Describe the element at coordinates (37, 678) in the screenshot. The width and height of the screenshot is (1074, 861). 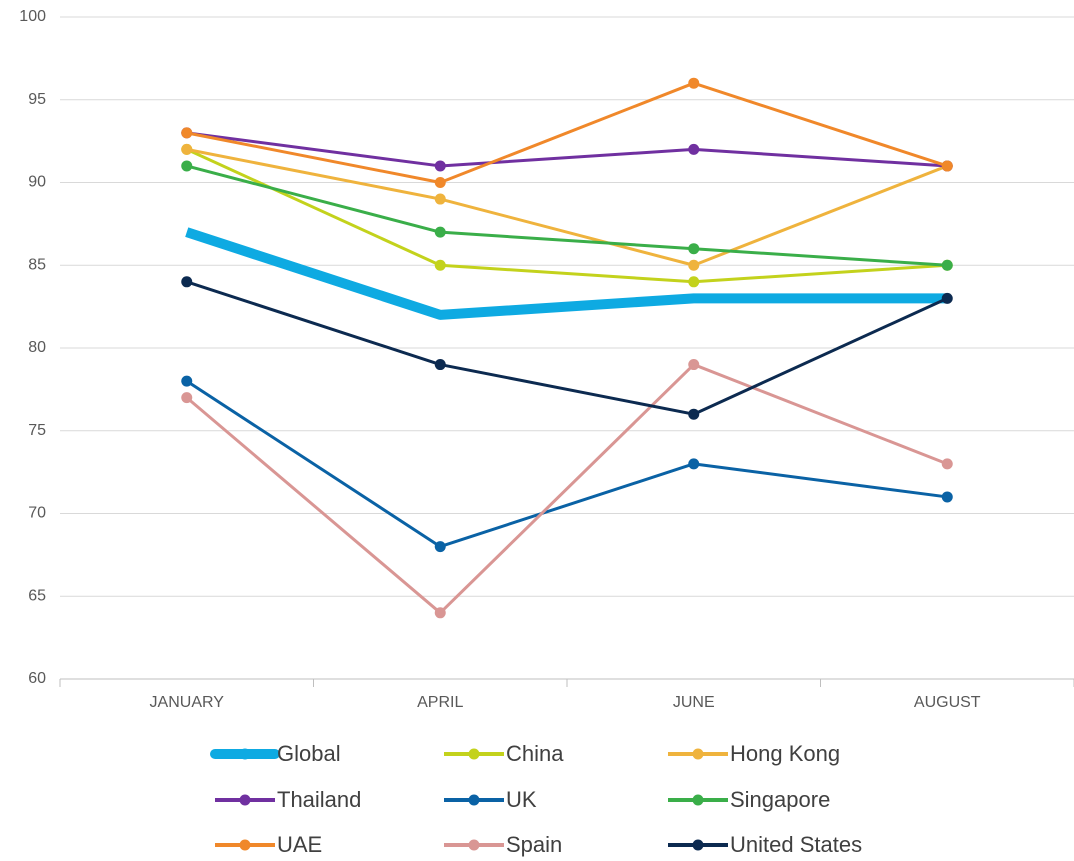
I see `y-tick-label: 60` at that location.